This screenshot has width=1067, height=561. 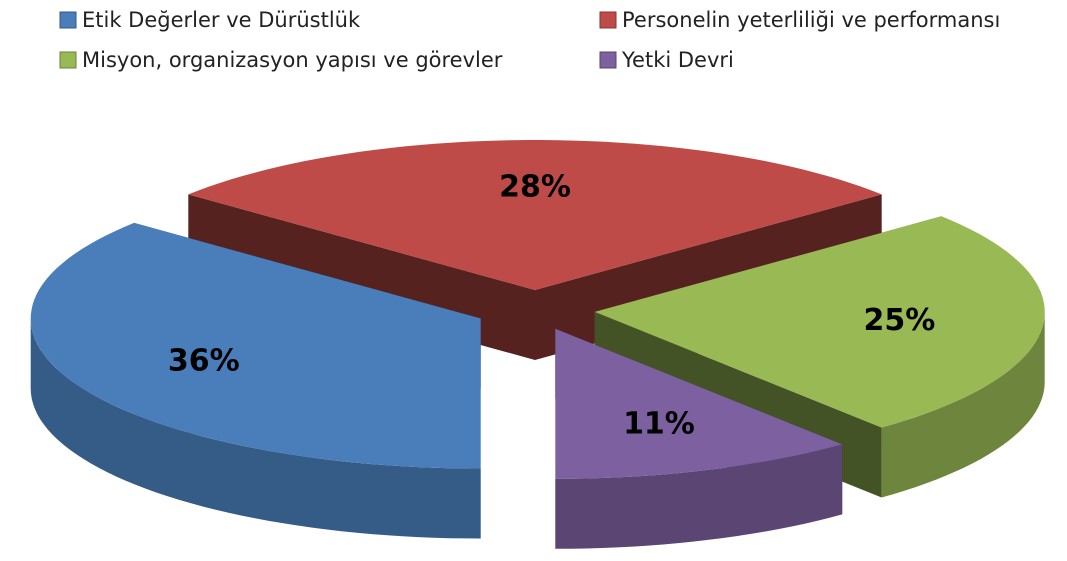 What do you see at coordinates (659, 423) in the screenshot?
I see `data-label: 11%` at bounding box center [659, 423].